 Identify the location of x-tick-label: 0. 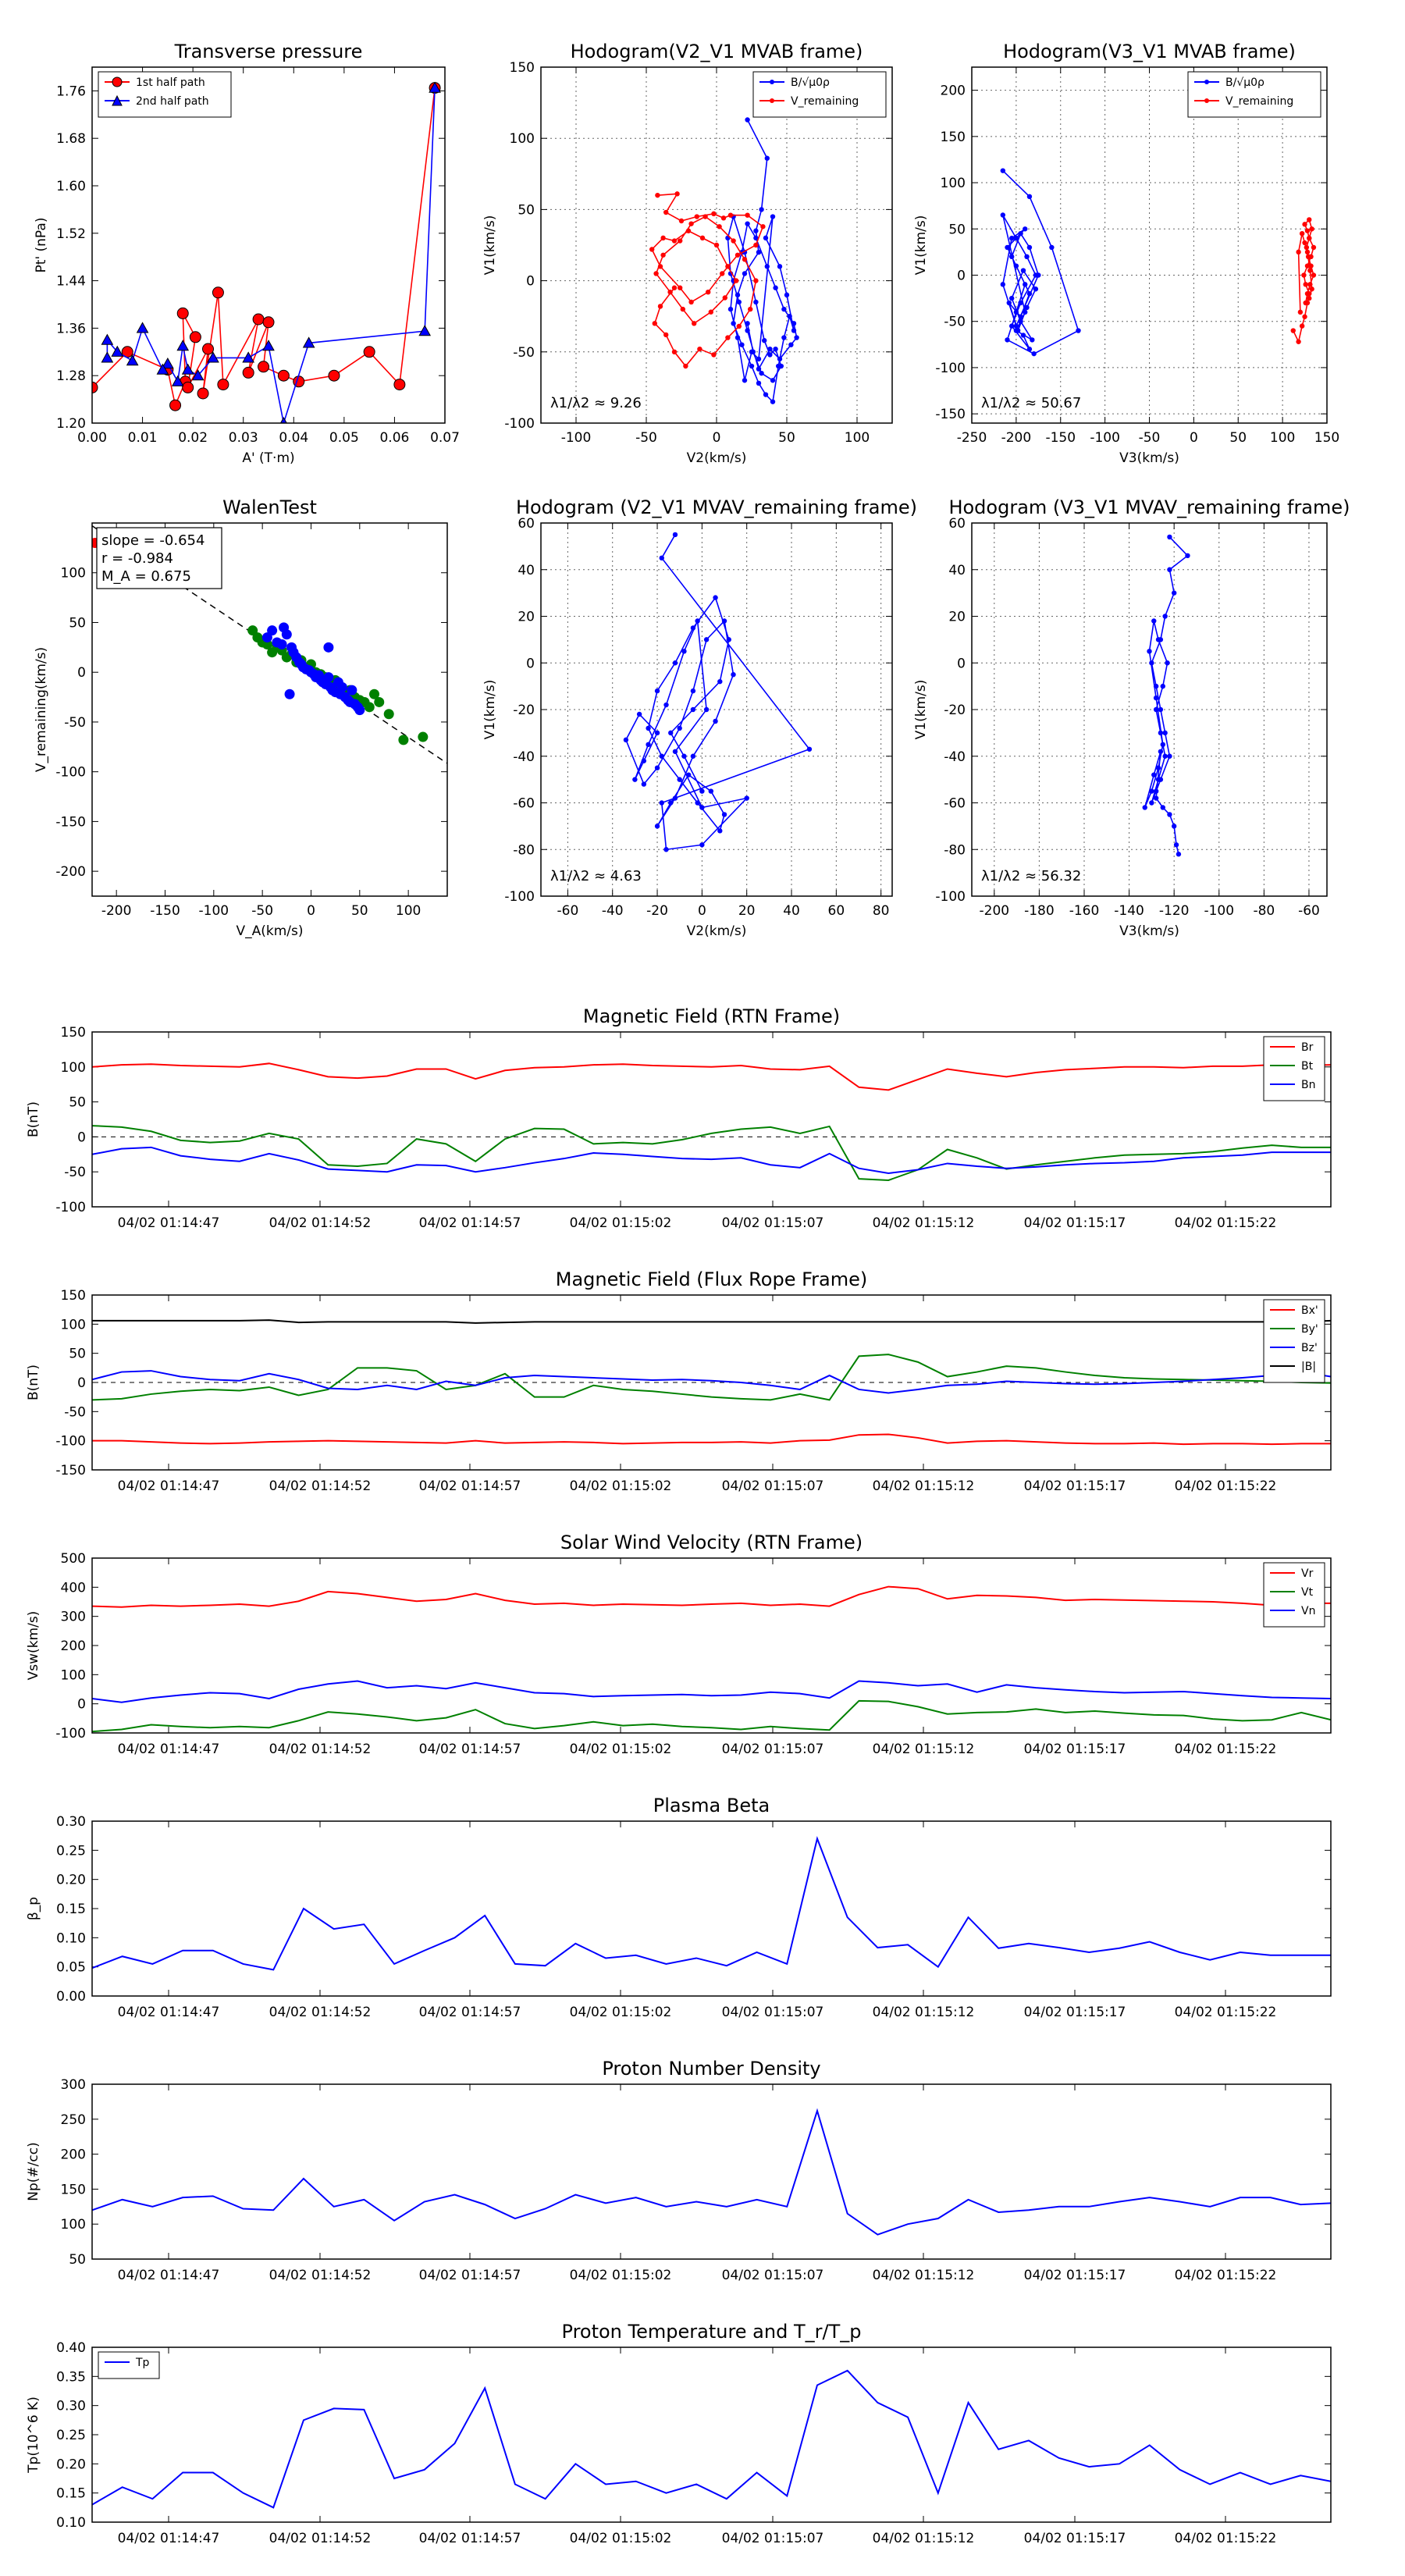
(1194, 438).